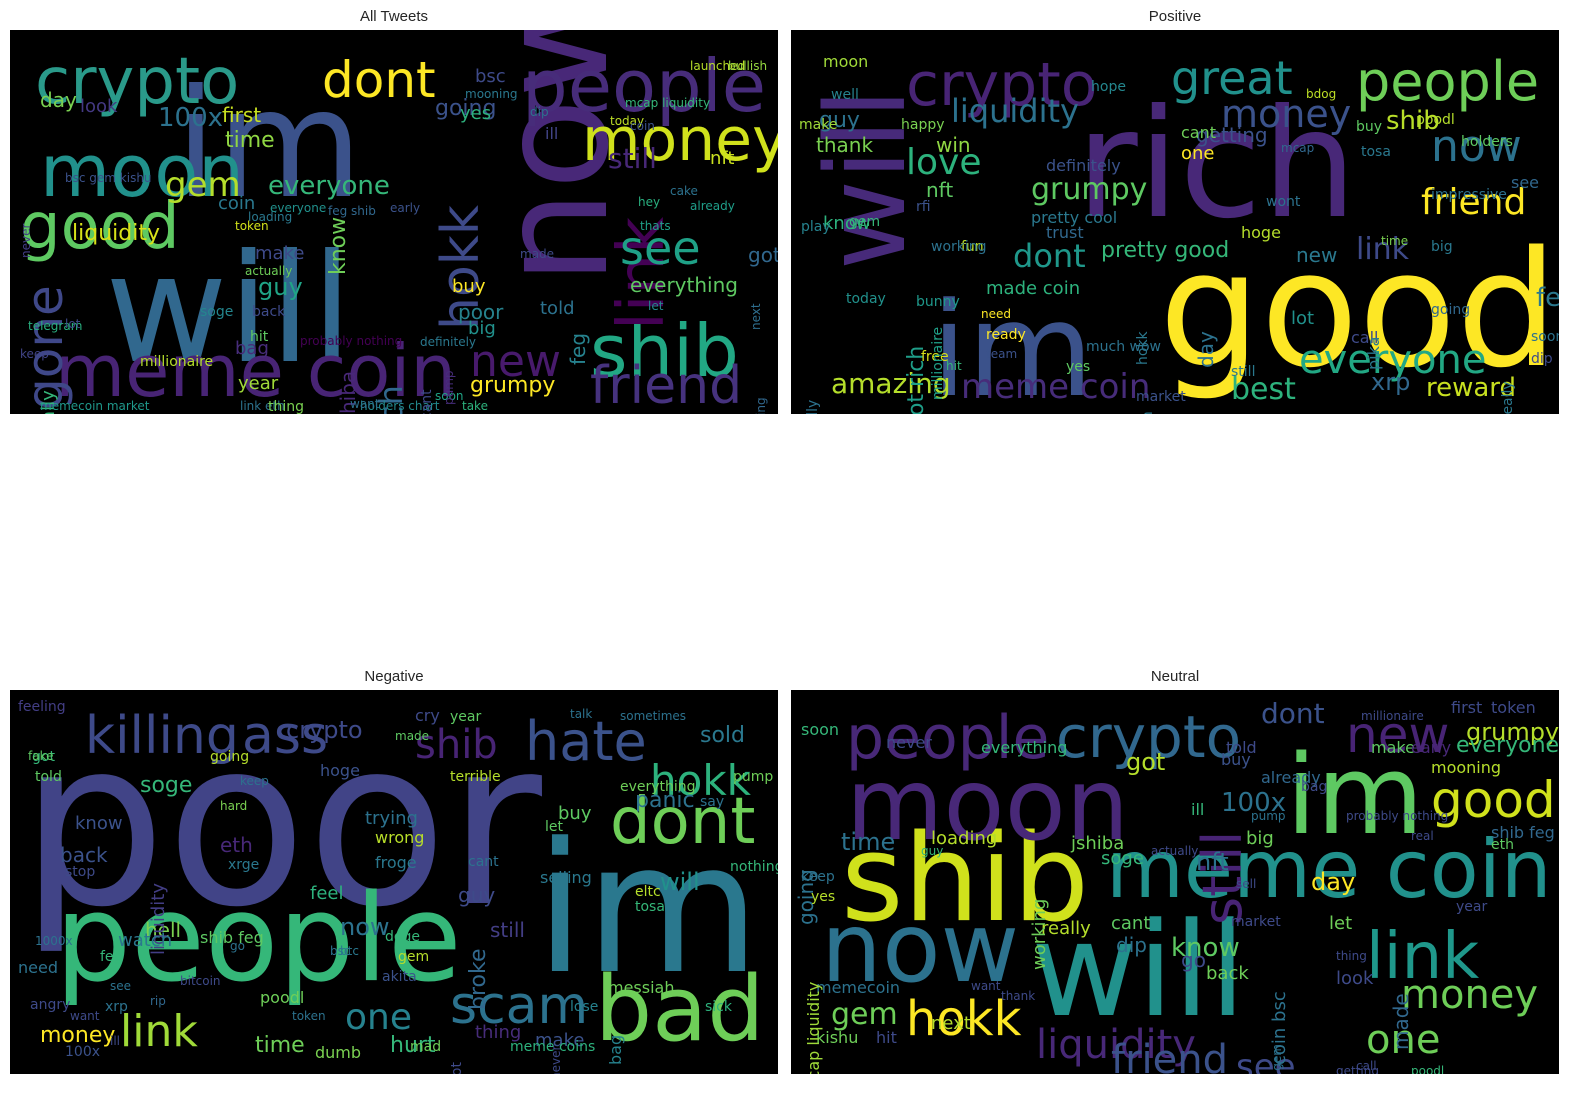  Describe the element at coordinates (816, 227) in the screenshot. I see `cloud-word: play` at that location.